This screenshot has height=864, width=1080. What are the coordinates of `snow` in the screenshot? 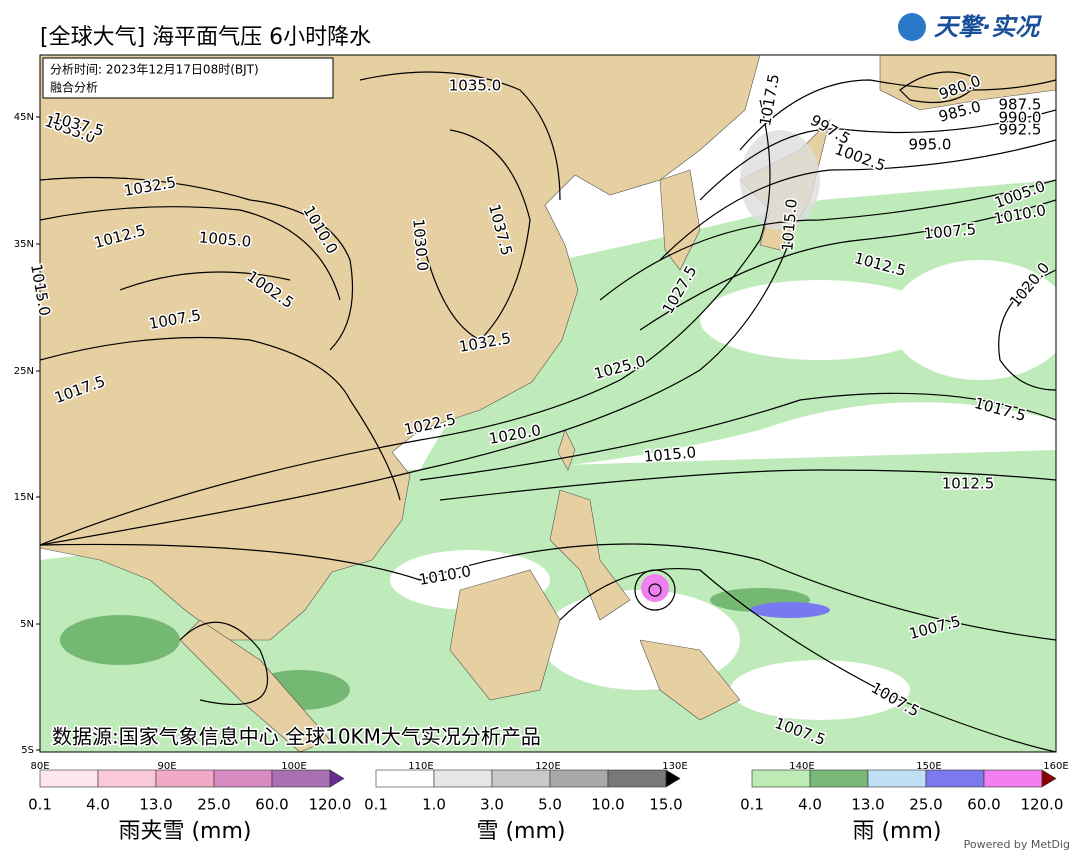 It's located at (780, 180).